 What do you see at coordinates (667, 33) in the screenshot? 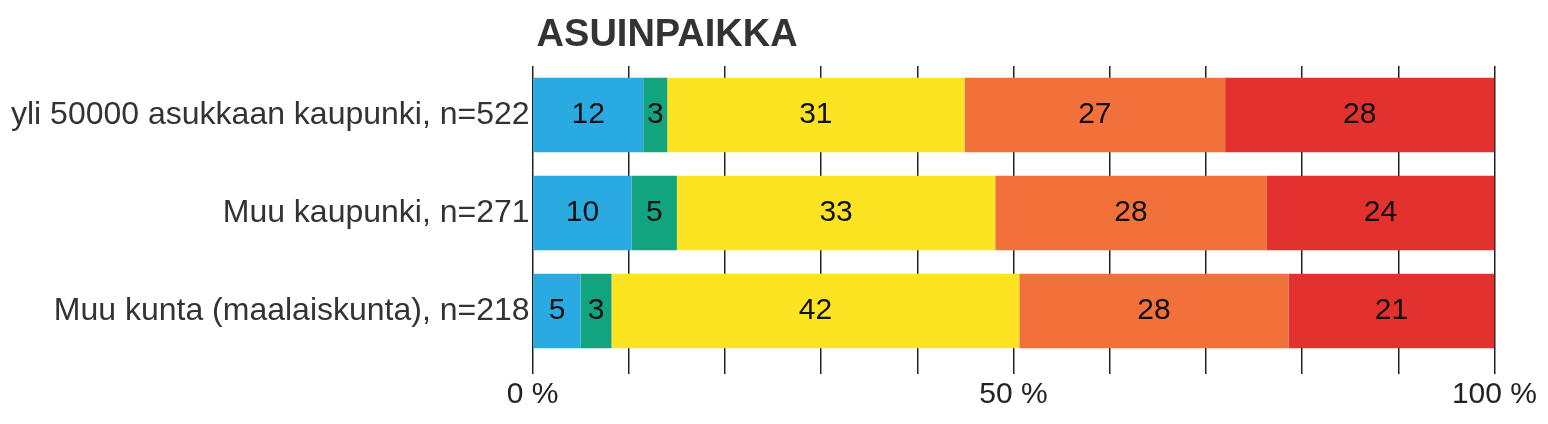
I see `chart-title: ASUINPAIKKA` at bounding box center [667, 33].